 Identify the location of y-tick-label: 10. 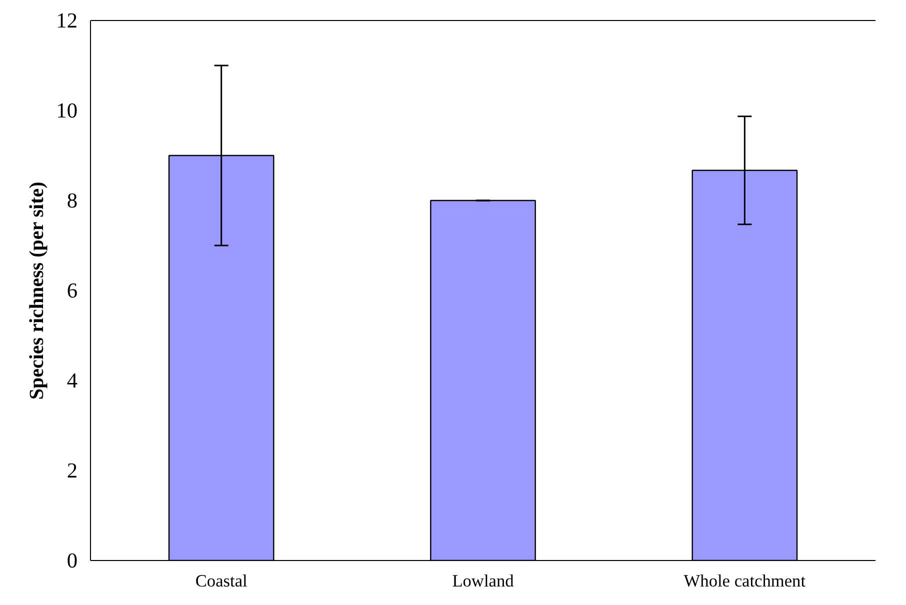
(67, 110).